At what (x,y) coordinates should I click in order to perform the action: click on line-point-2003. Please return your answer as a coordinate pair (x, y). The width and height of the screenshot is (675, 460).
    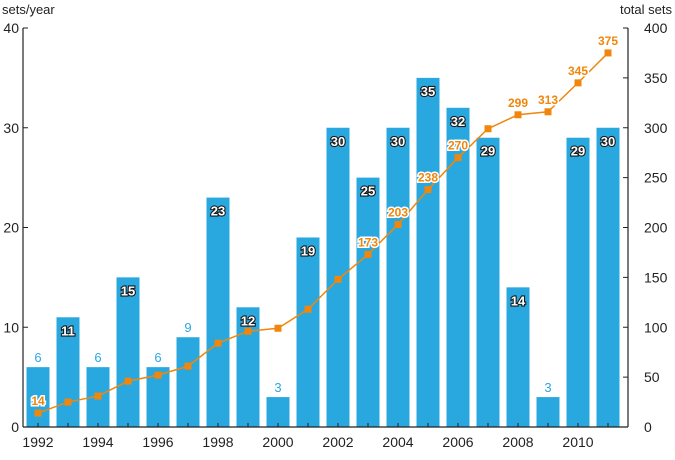
    Looking at the image, I should click on (368, 254).